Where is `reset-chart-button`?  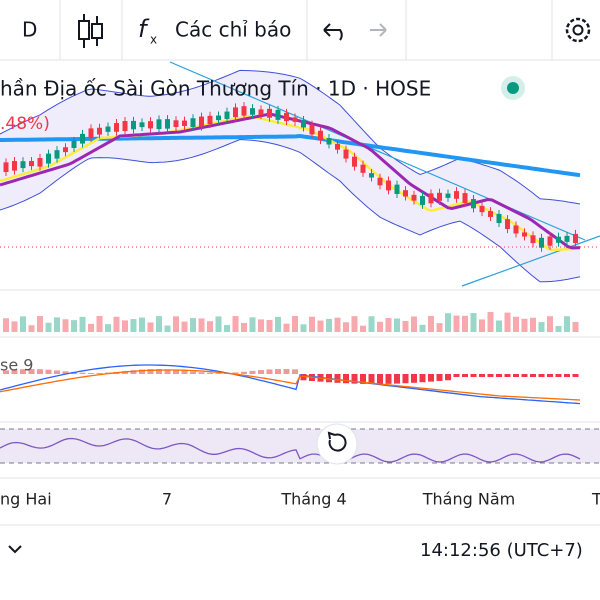
reset-chart-button is located at coordinates (337, 444).